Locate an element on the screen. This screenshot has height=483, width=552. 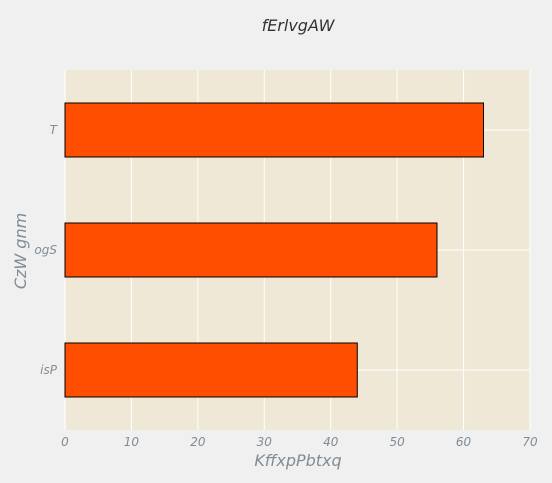
x-tick-label: 40 is located at coordinates (331, 442).